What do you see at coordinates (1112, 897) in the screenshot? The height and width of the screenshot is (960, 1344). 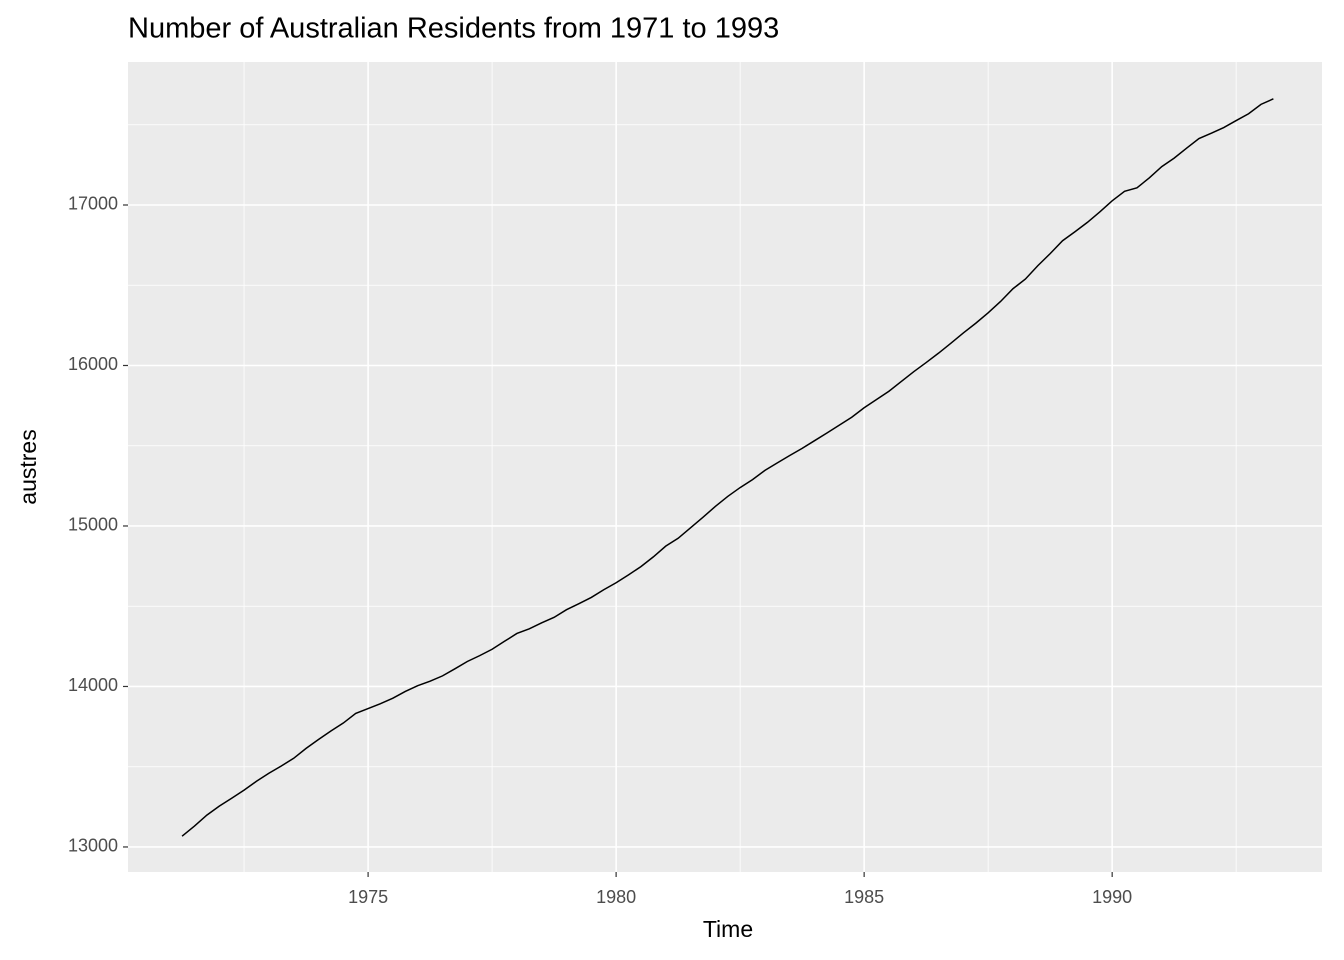 I see `x-tick-label: 1990` at bounding box center [1112, 897].